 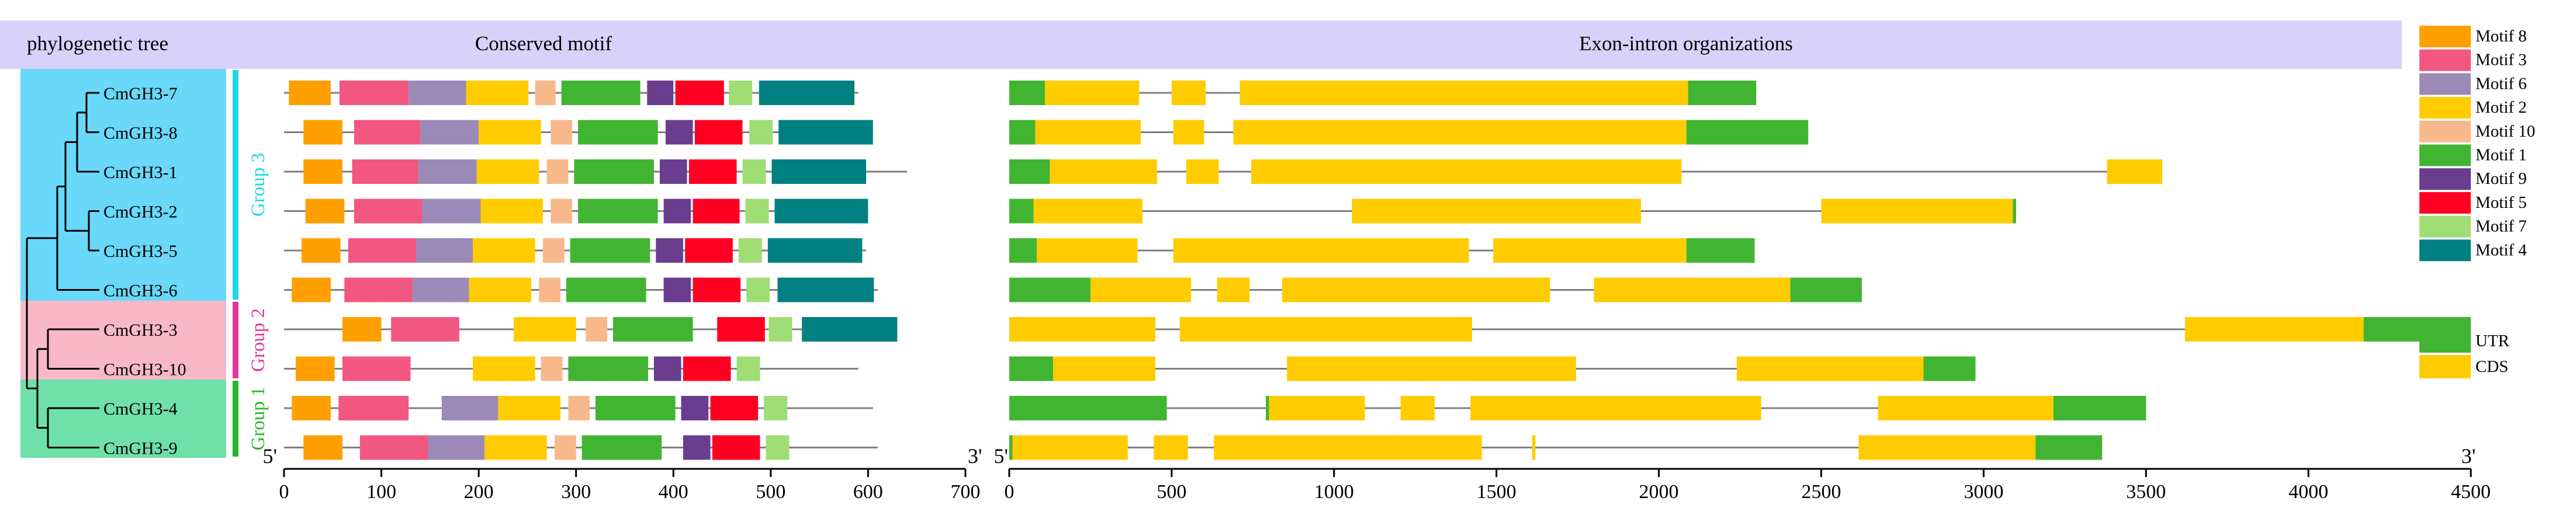 What do you see at coordinates (140, 172) in the screenshot?
I see `gene-label: CmGH3-1` at bounding box center [140, 172].